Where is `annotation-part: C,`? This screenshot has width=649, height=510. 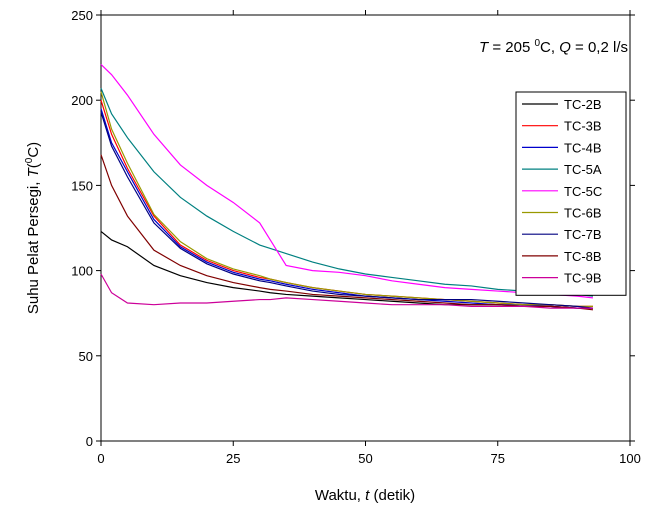 annotation-part: C, is located at coordinates (549, 47).